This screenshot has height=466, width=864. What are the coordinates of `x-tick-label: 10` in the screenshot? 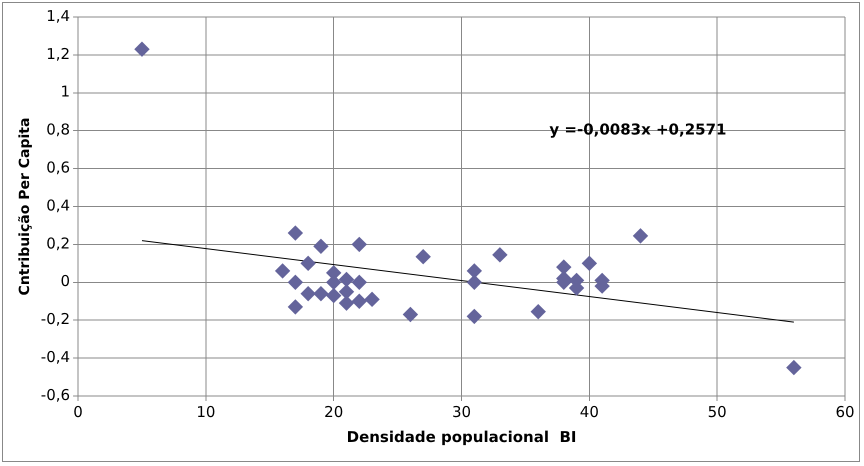 It's located at (206, 411).